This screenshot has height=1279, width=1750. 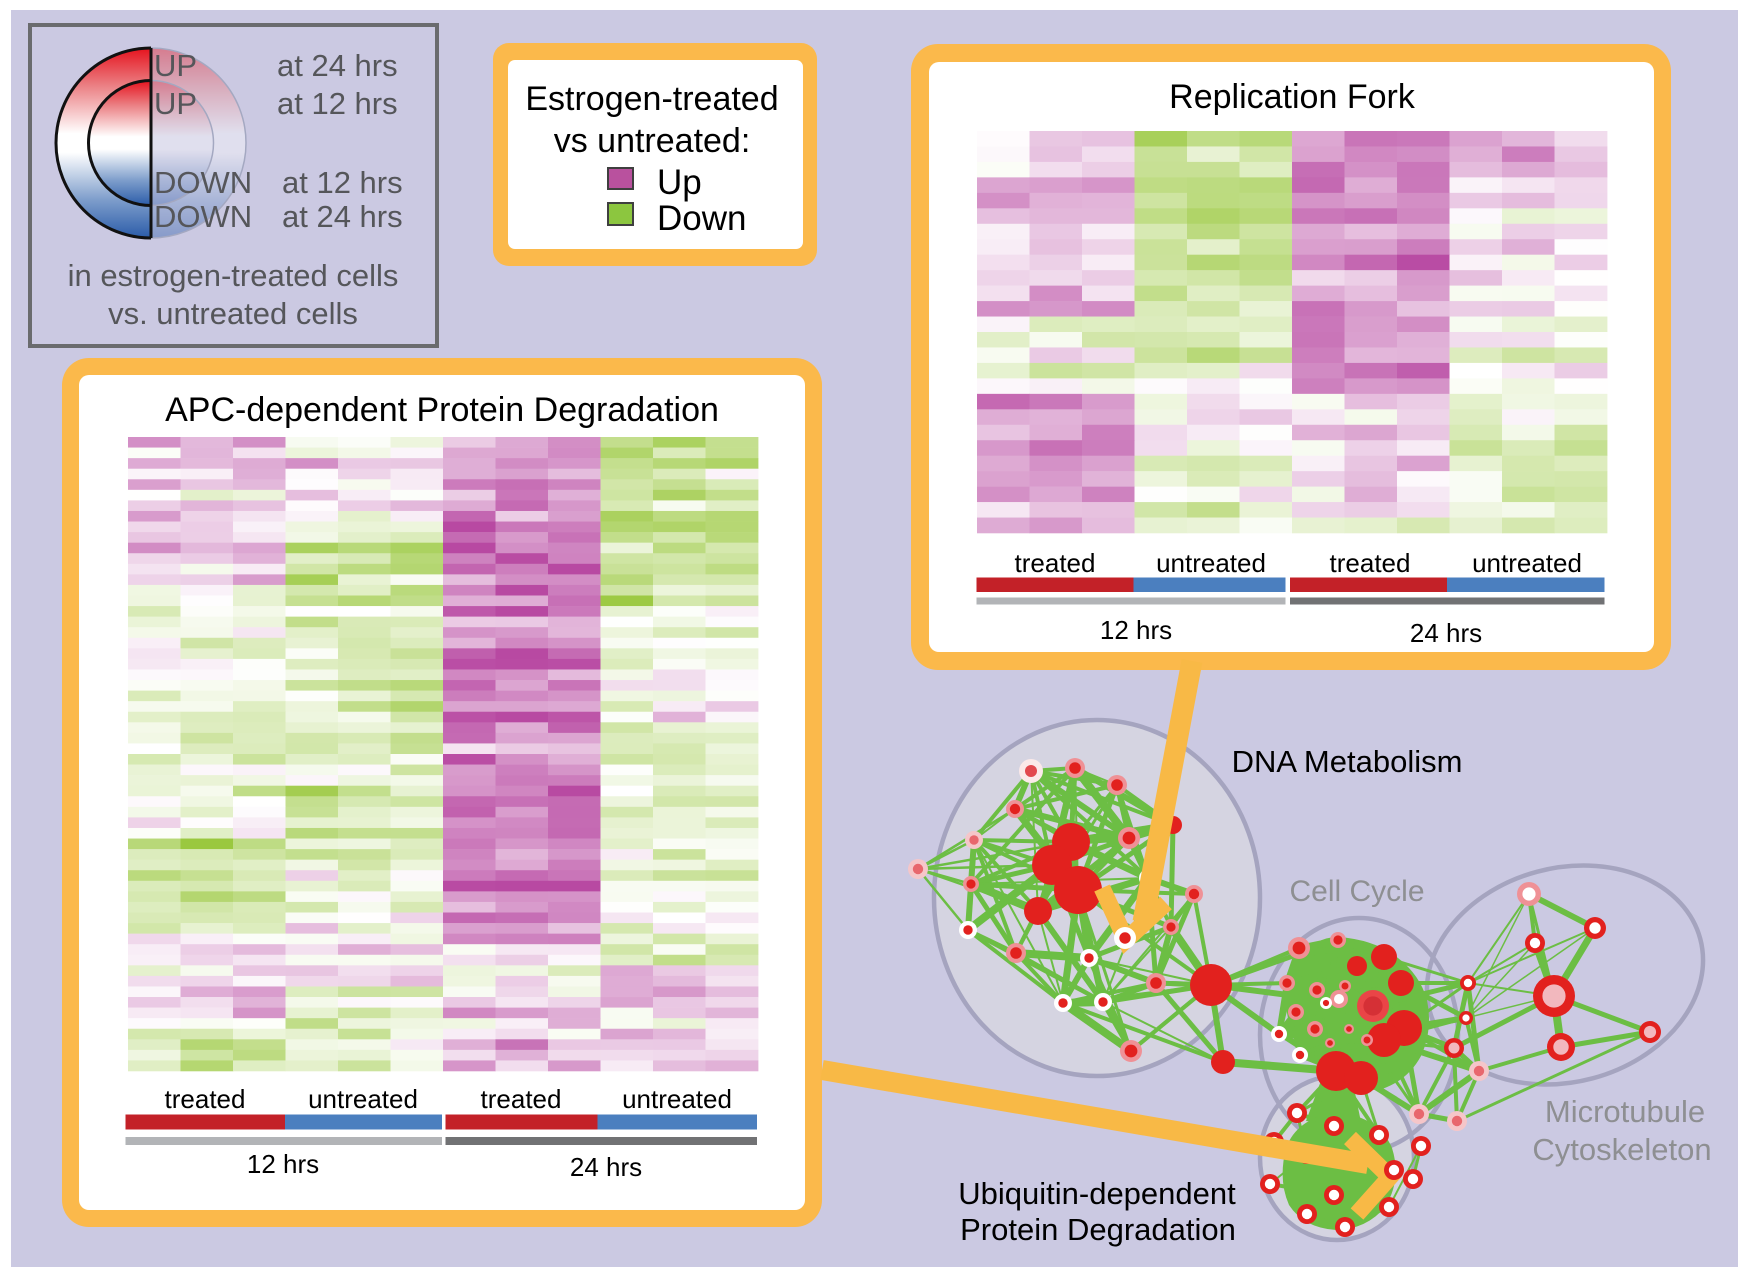 I want to click on svg-text: Cell Cycle, so click(x=1356, y=891).